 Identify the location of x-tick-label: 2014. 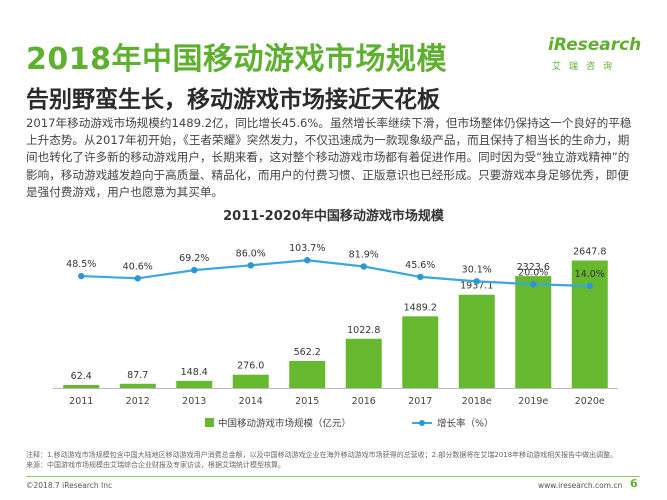
(251, 401).